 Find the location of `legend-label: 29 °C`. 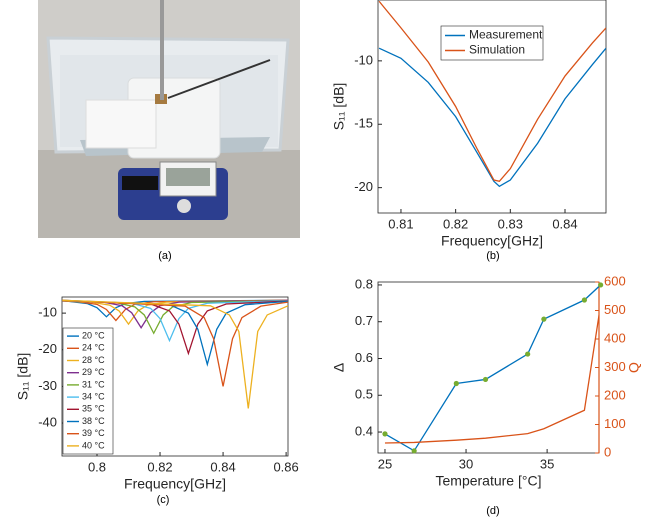

legend-label: 29 °C is located at coordinates (93, 372).